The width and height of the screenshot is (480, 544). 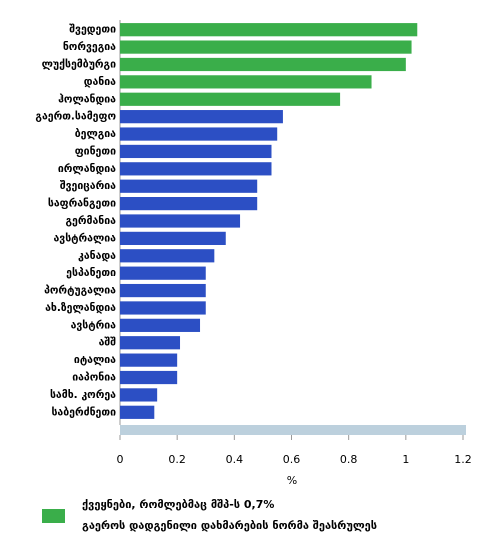 I want to click on x-tick-label: 0.2, so click(x=177, y=459).